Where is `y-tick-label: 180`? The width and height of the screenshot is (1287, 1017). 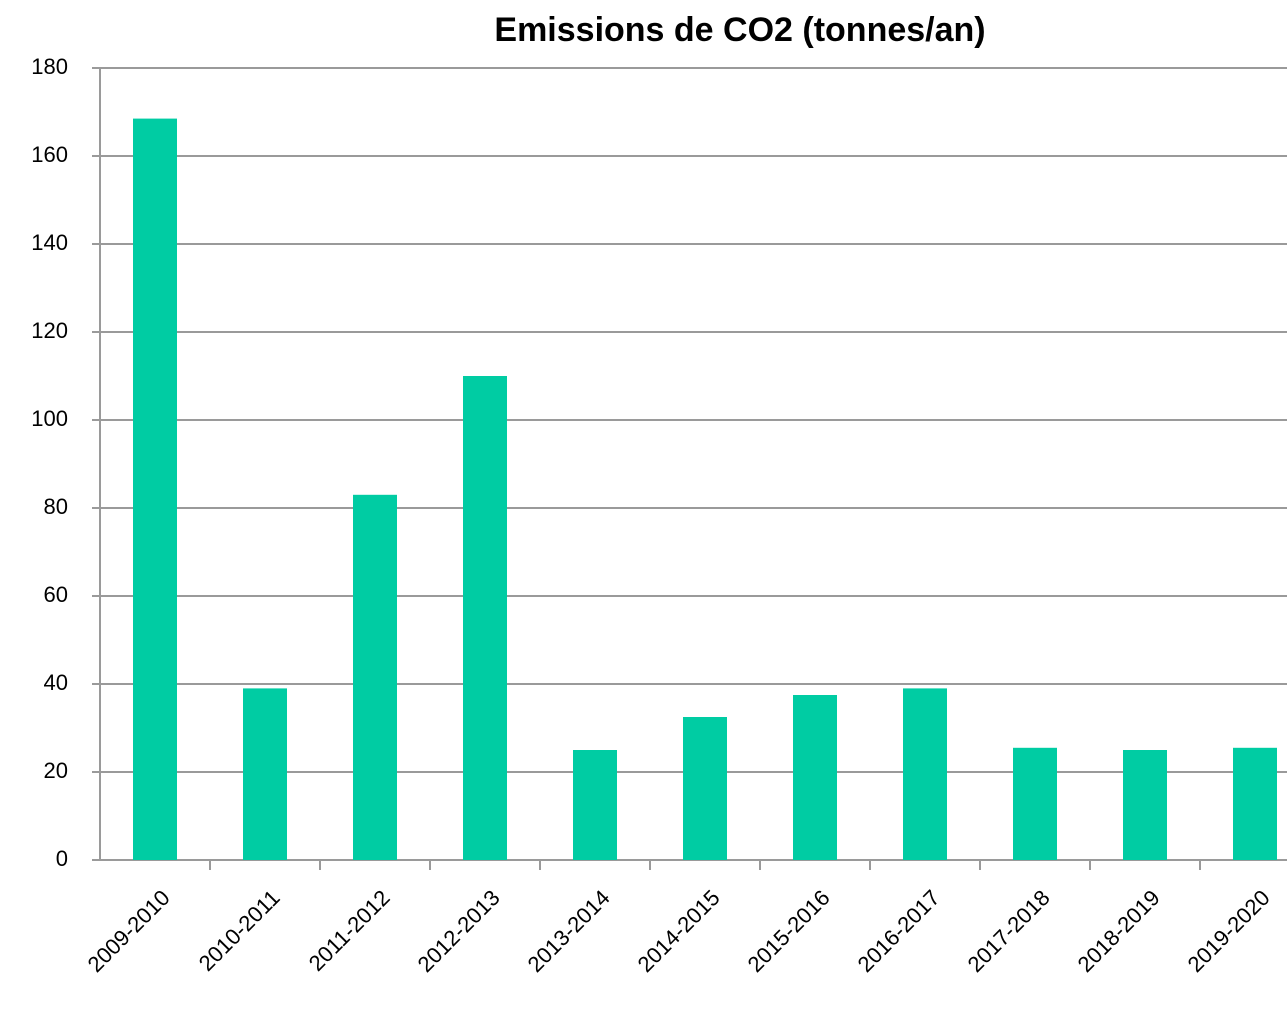 y-tick-label: 180 is located at coordinates (49, 66).